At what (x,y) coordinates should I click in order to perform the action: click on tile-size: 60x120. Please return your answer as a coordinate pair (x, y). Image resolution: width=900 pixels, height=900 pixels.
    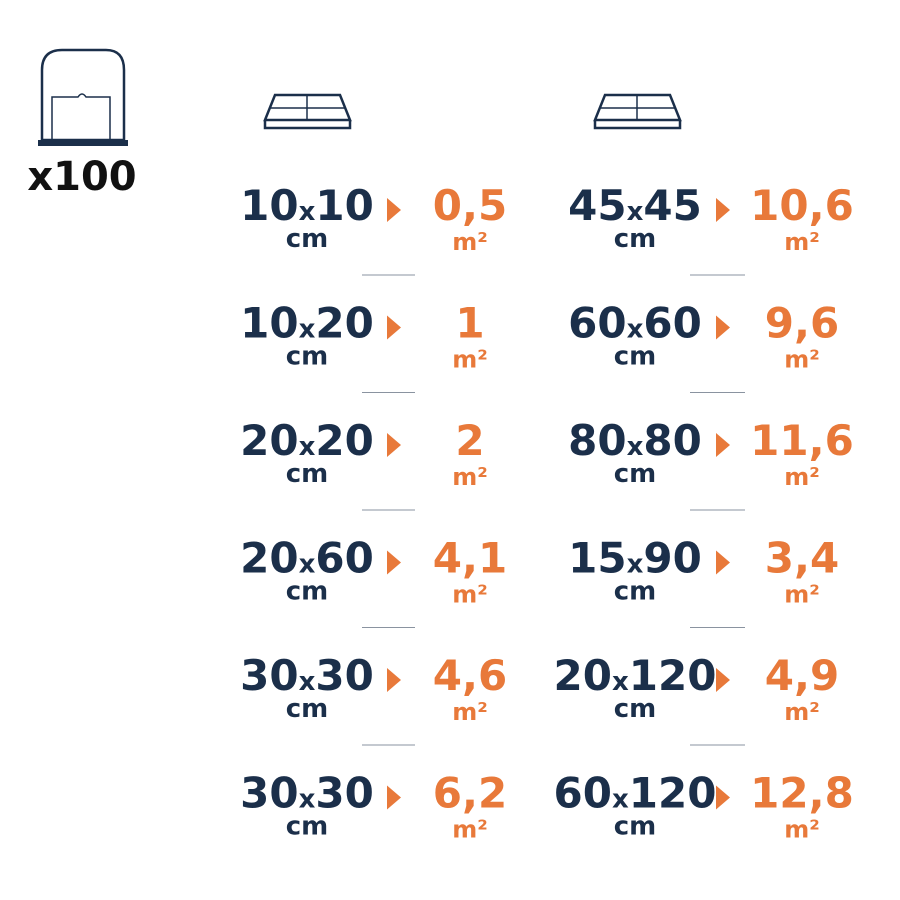
    Looking at the image, I should click on (635, 793).